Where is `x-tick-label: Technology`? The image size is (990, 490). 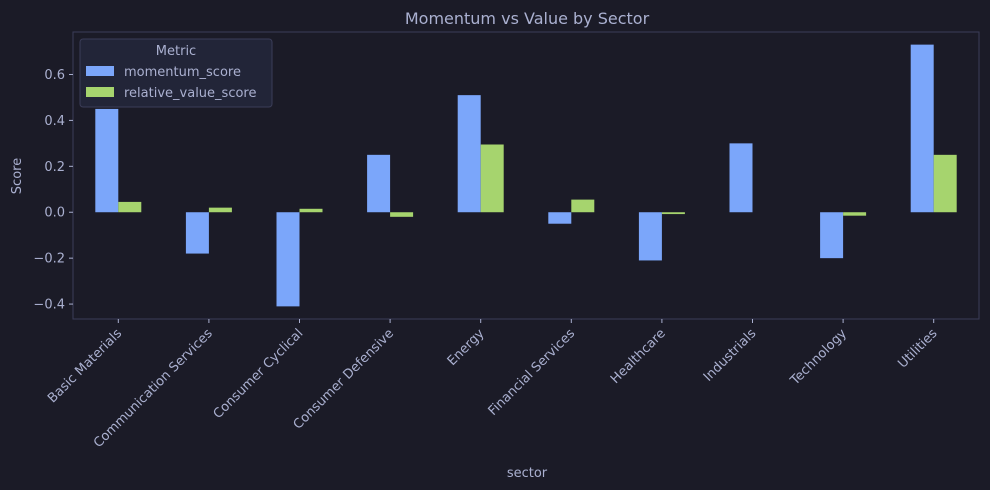 x-tick-label: Technology is located at coordinates (818, 357).